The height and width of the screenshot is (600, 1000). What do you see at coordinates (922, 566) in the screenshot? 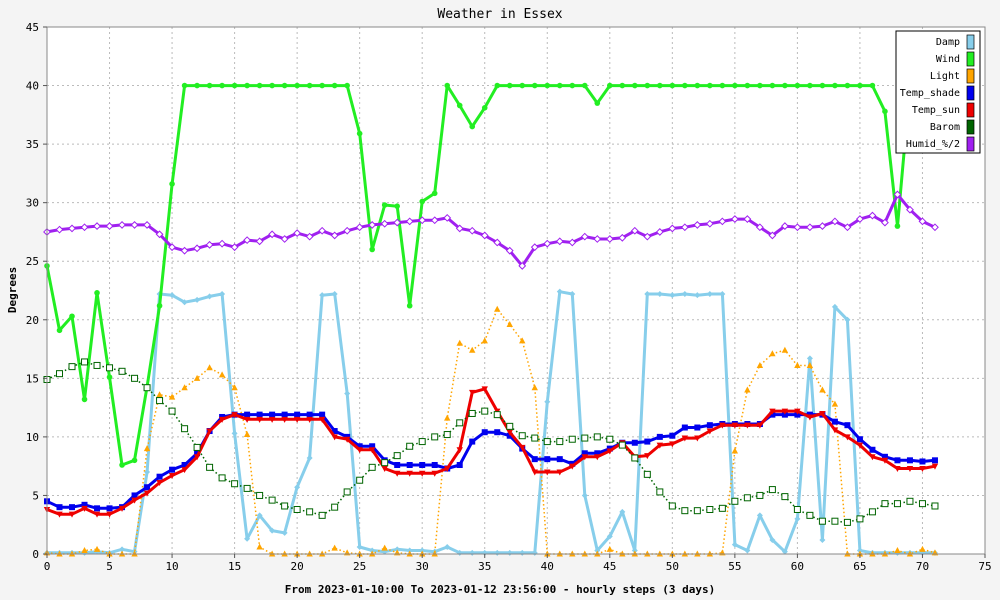
I see `x-tick-label: 70` at bounding box center [922, 566].